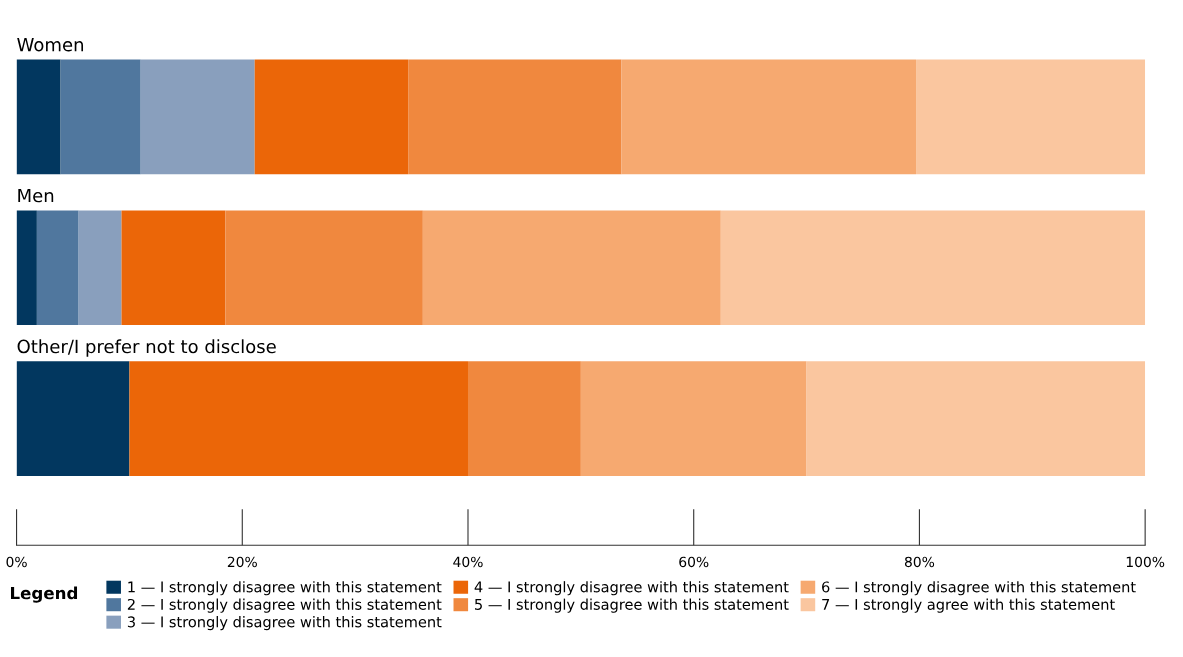  What do you see at coordinates (36, 195) in the screenshot?
I see `y-tick-label: Men` at bounding box center [36, 195].